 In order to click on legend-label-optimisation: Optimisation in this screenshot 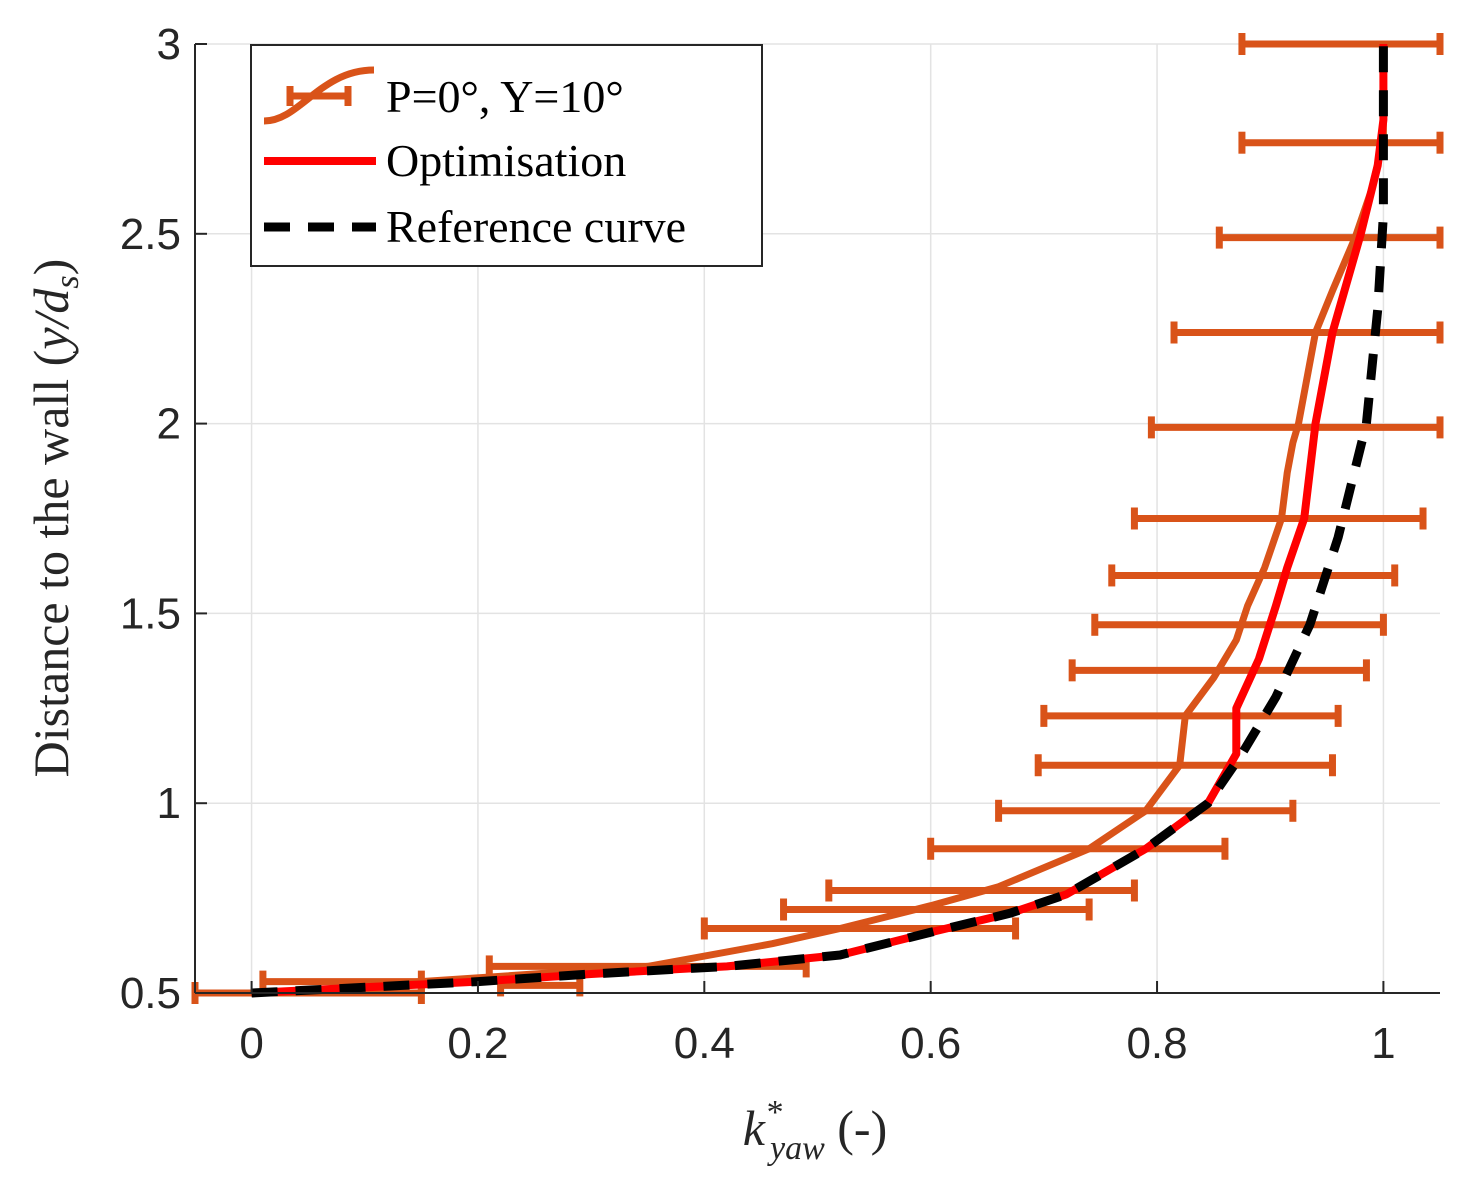, I will do `click(506, 160)`.